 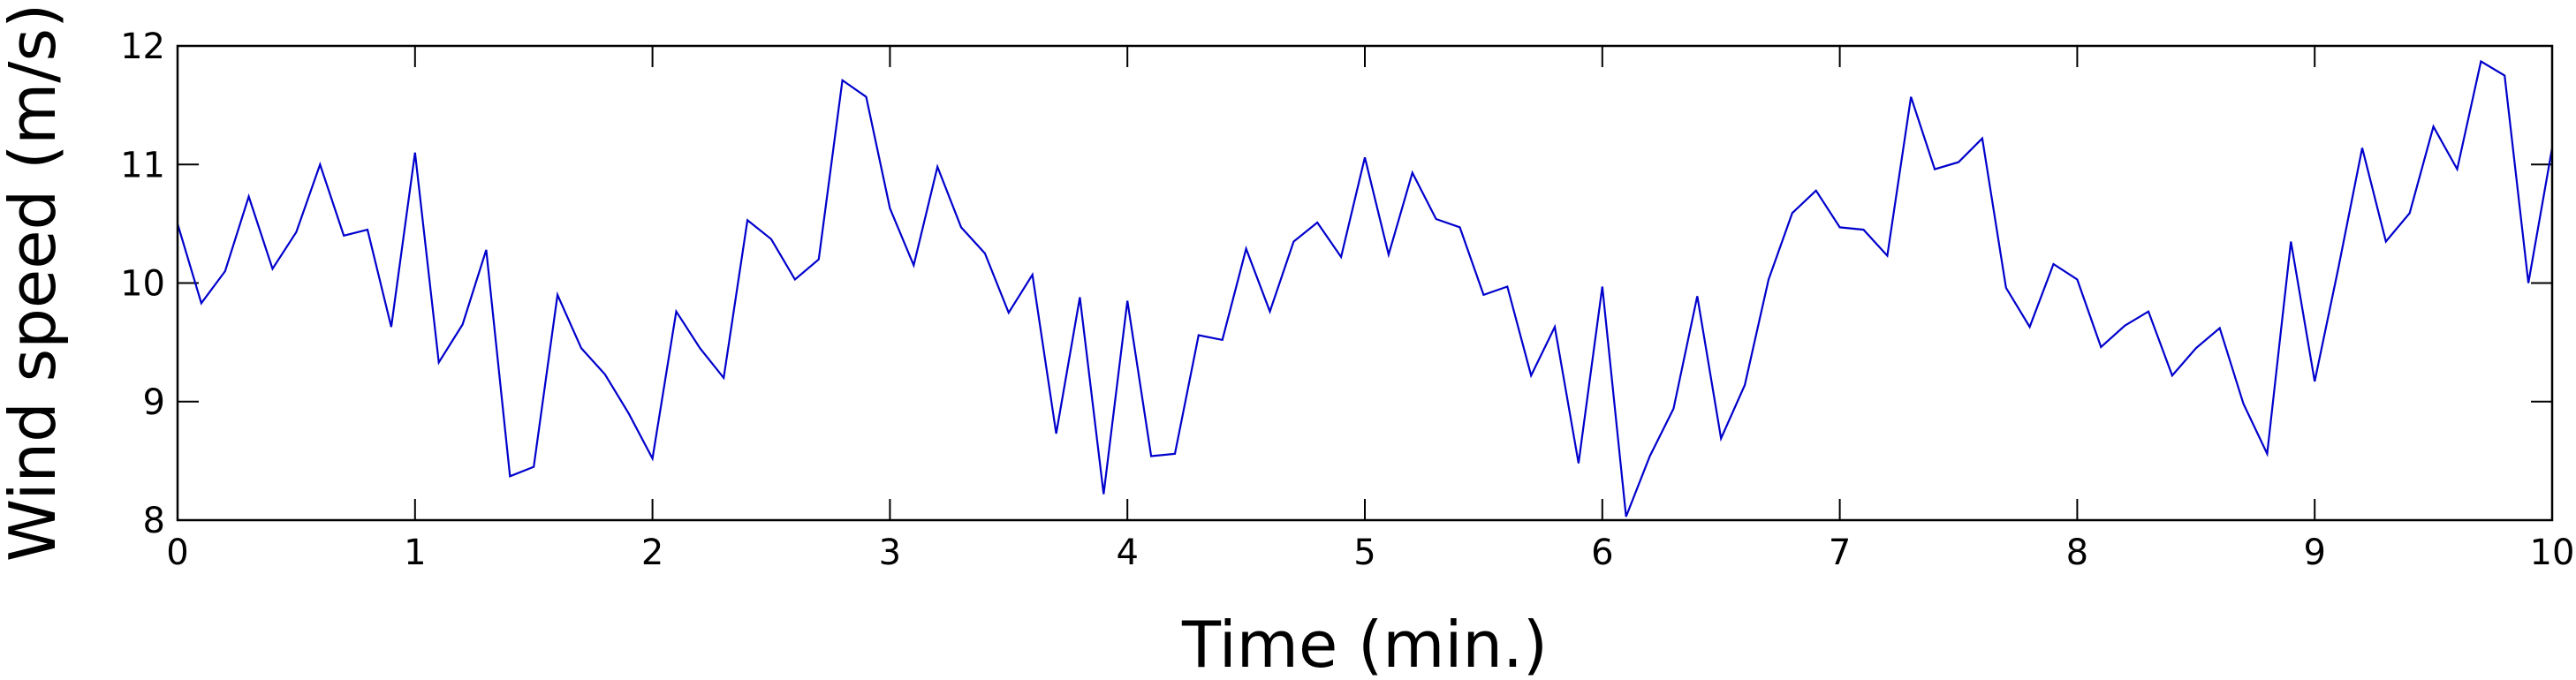 What do you see at coordinates (177, 553) in the screenshot?
I see `x-tick-label: 0` at bounding box center [177, 553].